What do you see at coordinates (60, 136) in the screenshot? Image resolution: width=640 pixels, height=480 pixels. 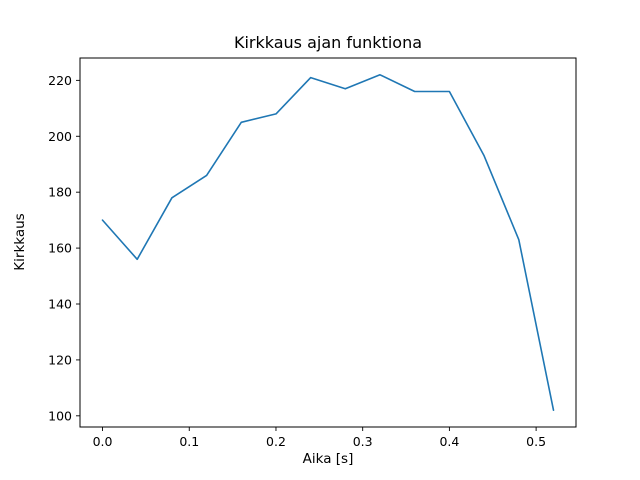 I see `y-tick-label: 200` at bounding box center [60, 136].